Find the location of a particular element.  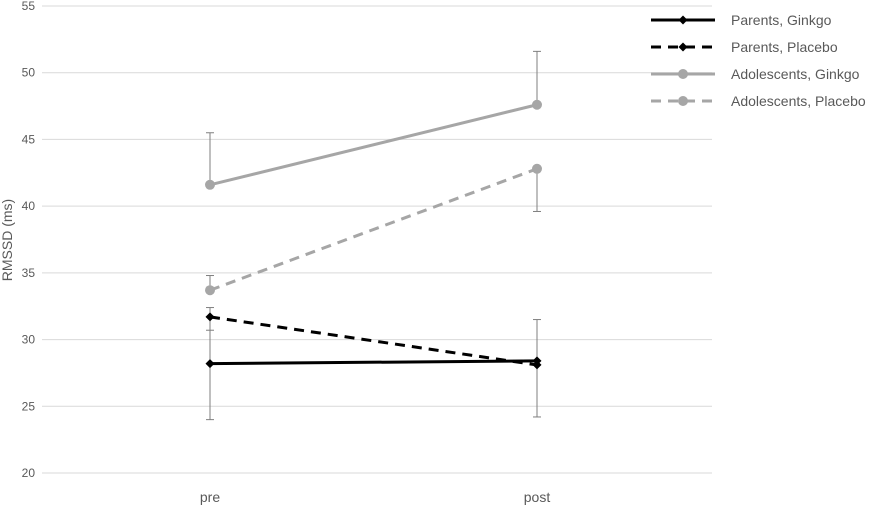

legend-entry: Parents, Ginkgo is located at coordinates (741, 20).